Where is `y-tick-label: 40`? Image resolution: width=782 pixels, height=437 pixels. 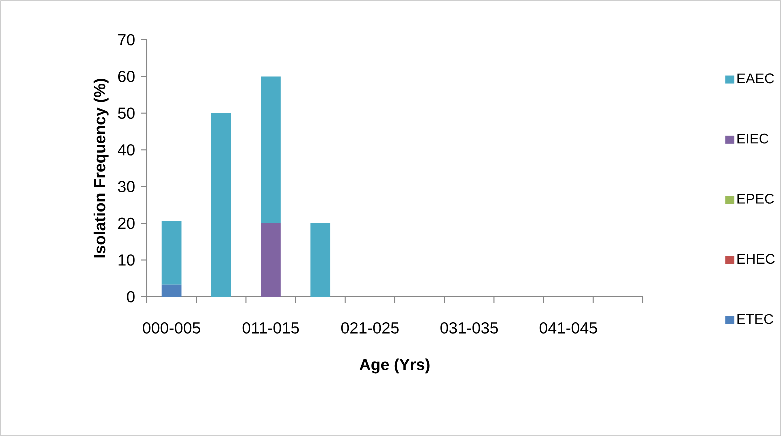 y-tick-label: 40 is located at coordinates (126, 150).